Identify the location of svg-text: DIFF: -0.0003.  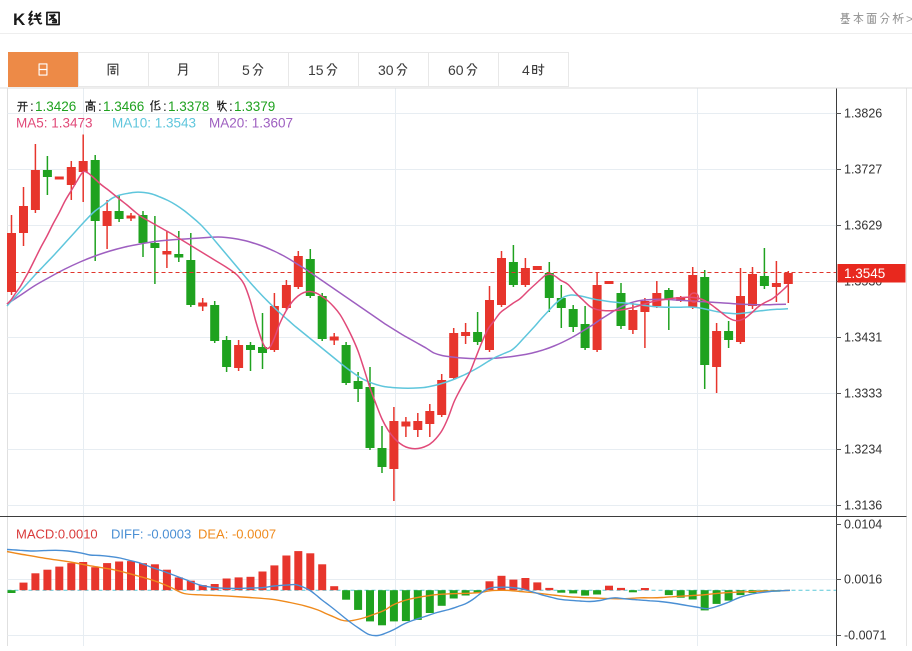
(151, 534).